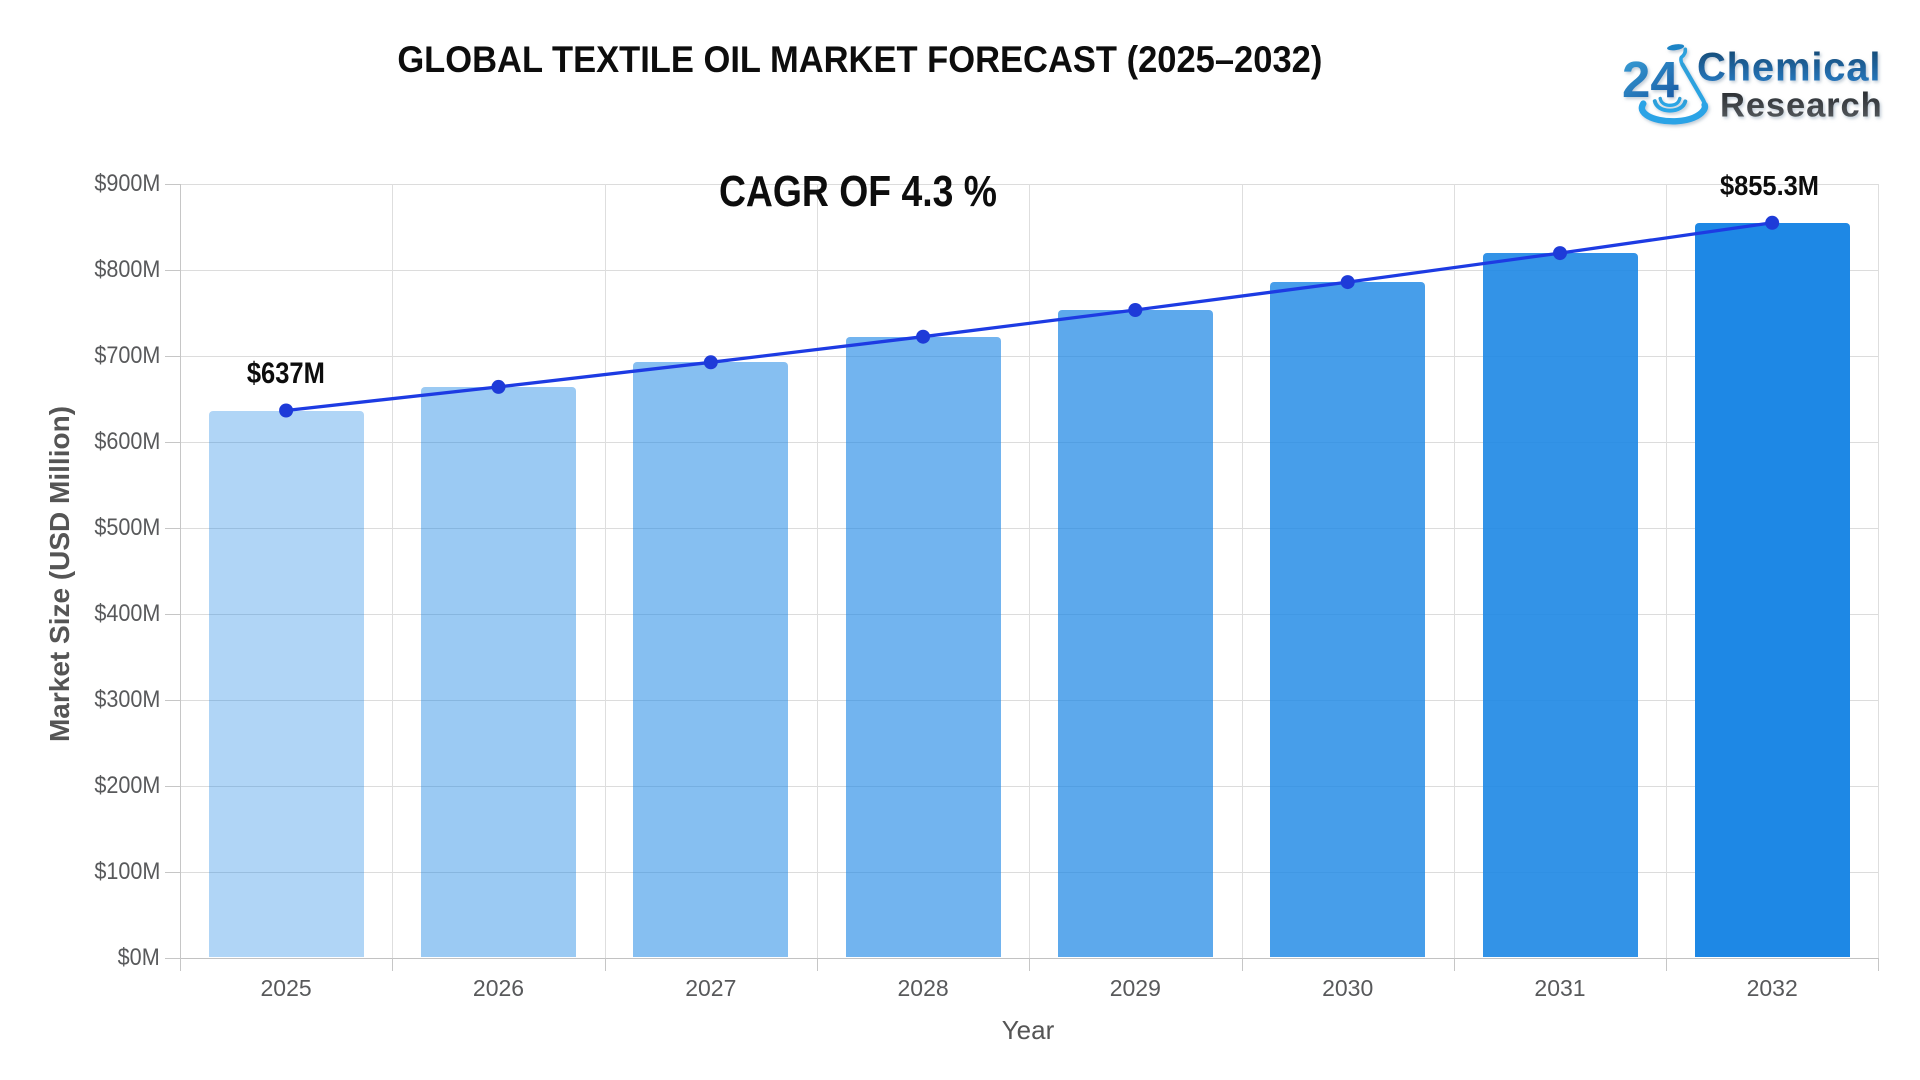 This screenshot has height=1080, width=1920. What do you see at coordinates (1801, 106) in the screenshot?
I see `svg-text: Research` at bounding box center [1801, 106].